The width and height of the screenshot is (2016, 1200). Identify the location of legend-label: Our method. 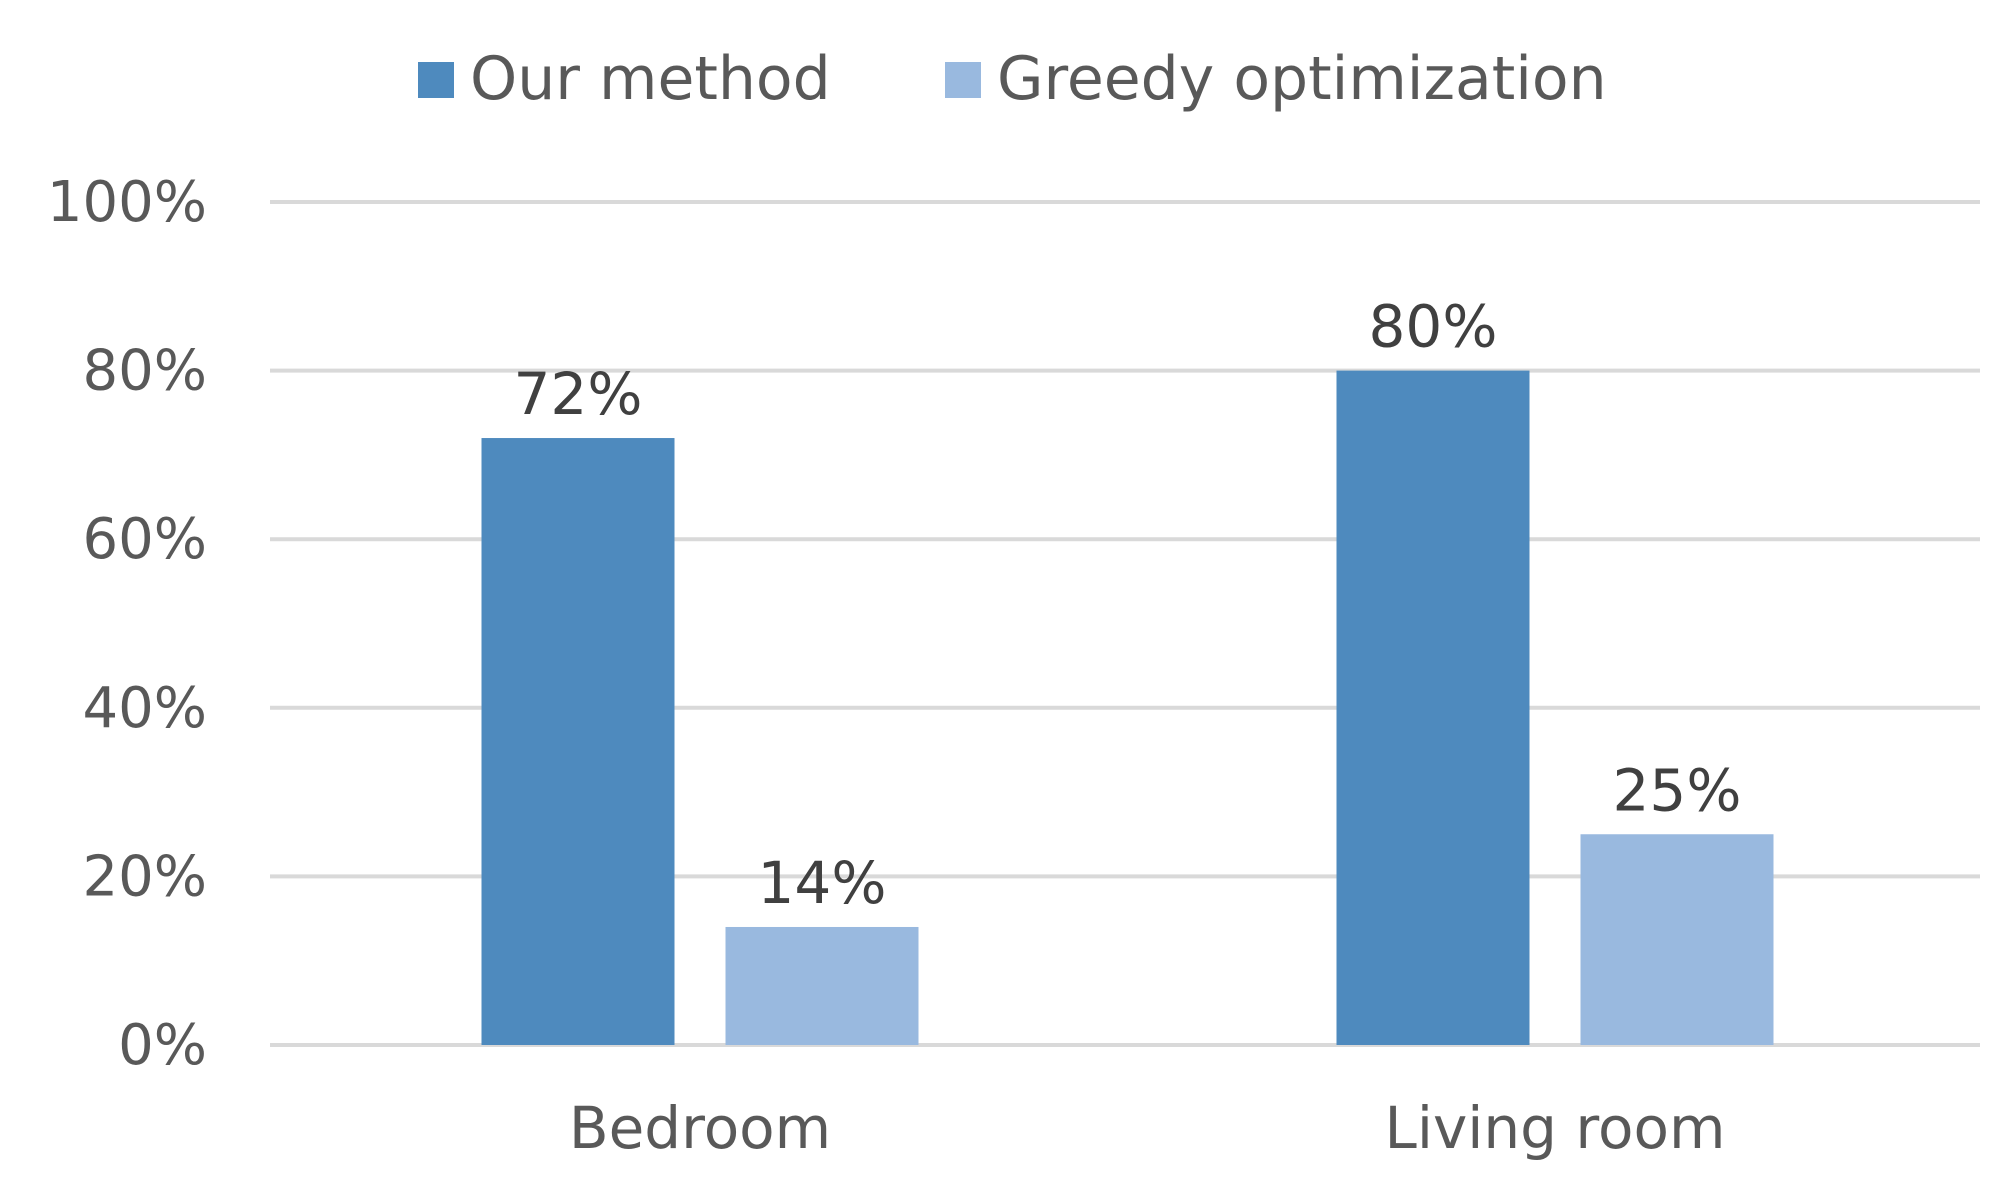
(650, 79).